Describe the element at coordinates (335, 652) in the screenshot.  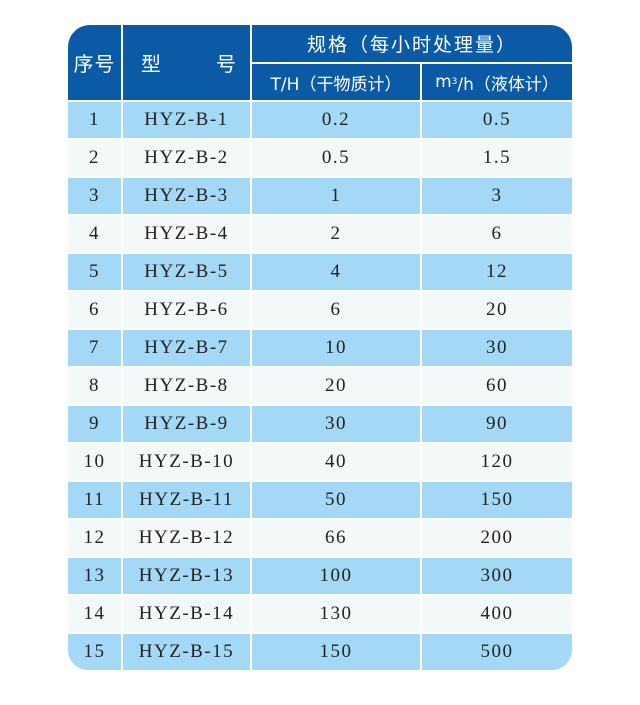
I see `cell-dry: 150` at that location.